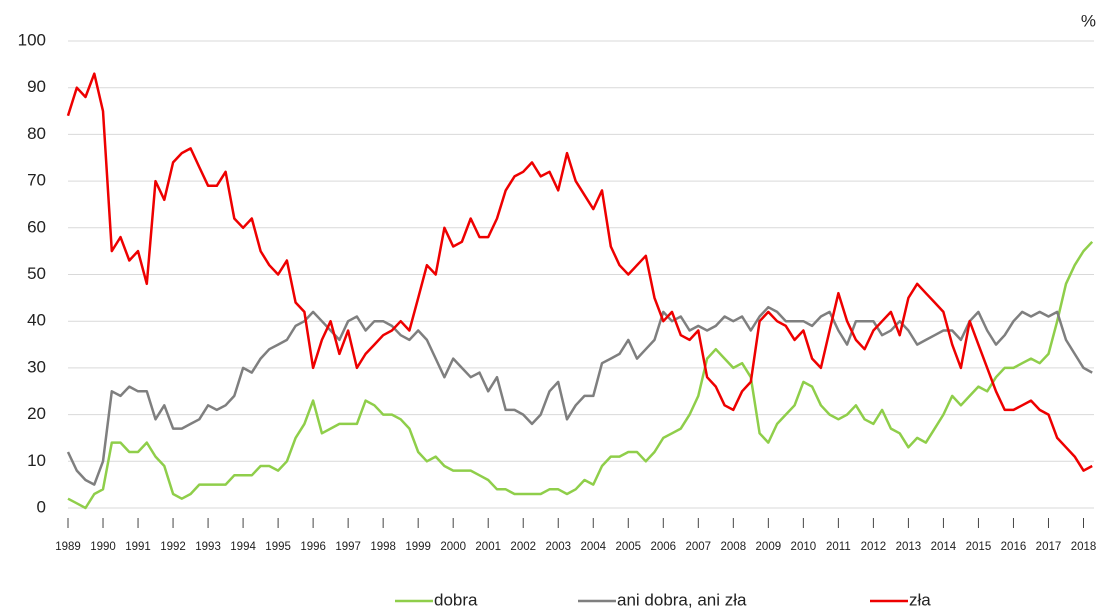 Image resolution: width=1102 pixels, height=610 pixels. I want to click on x-tick-label: 2005, so click(628, 547).